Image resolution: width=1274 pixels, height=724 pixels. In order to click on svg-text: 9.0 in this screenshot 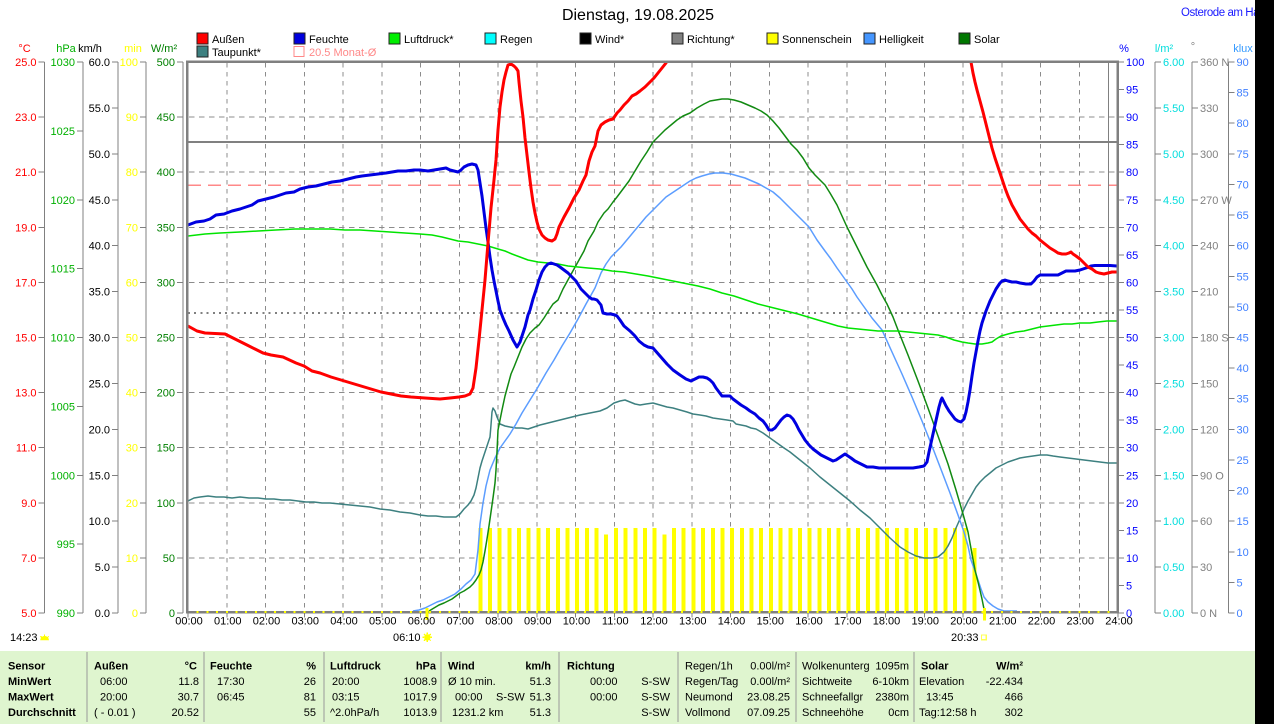, I will do `click(28, 504)`.